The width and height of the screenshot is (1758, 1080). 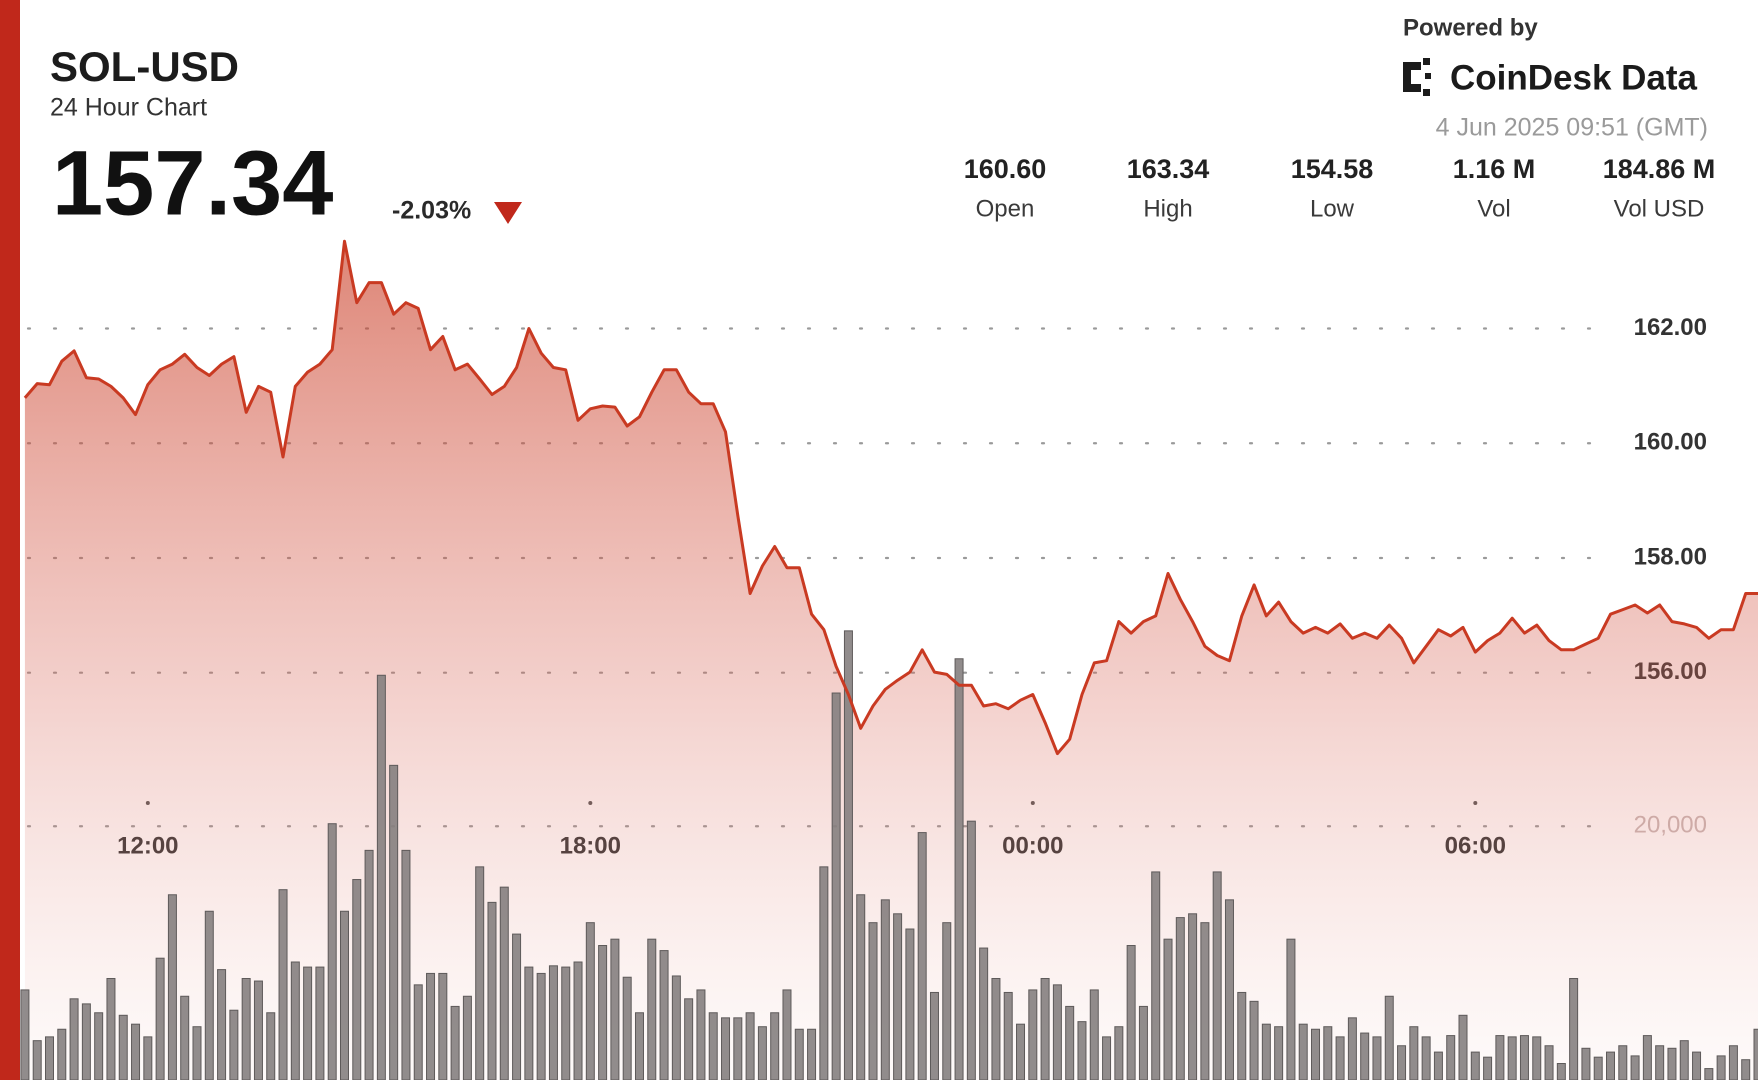 What do you see at coordinates (1005, 169) in the screenshot?
I see `stat-value: 160.60` at bounding box center [1005, 169].